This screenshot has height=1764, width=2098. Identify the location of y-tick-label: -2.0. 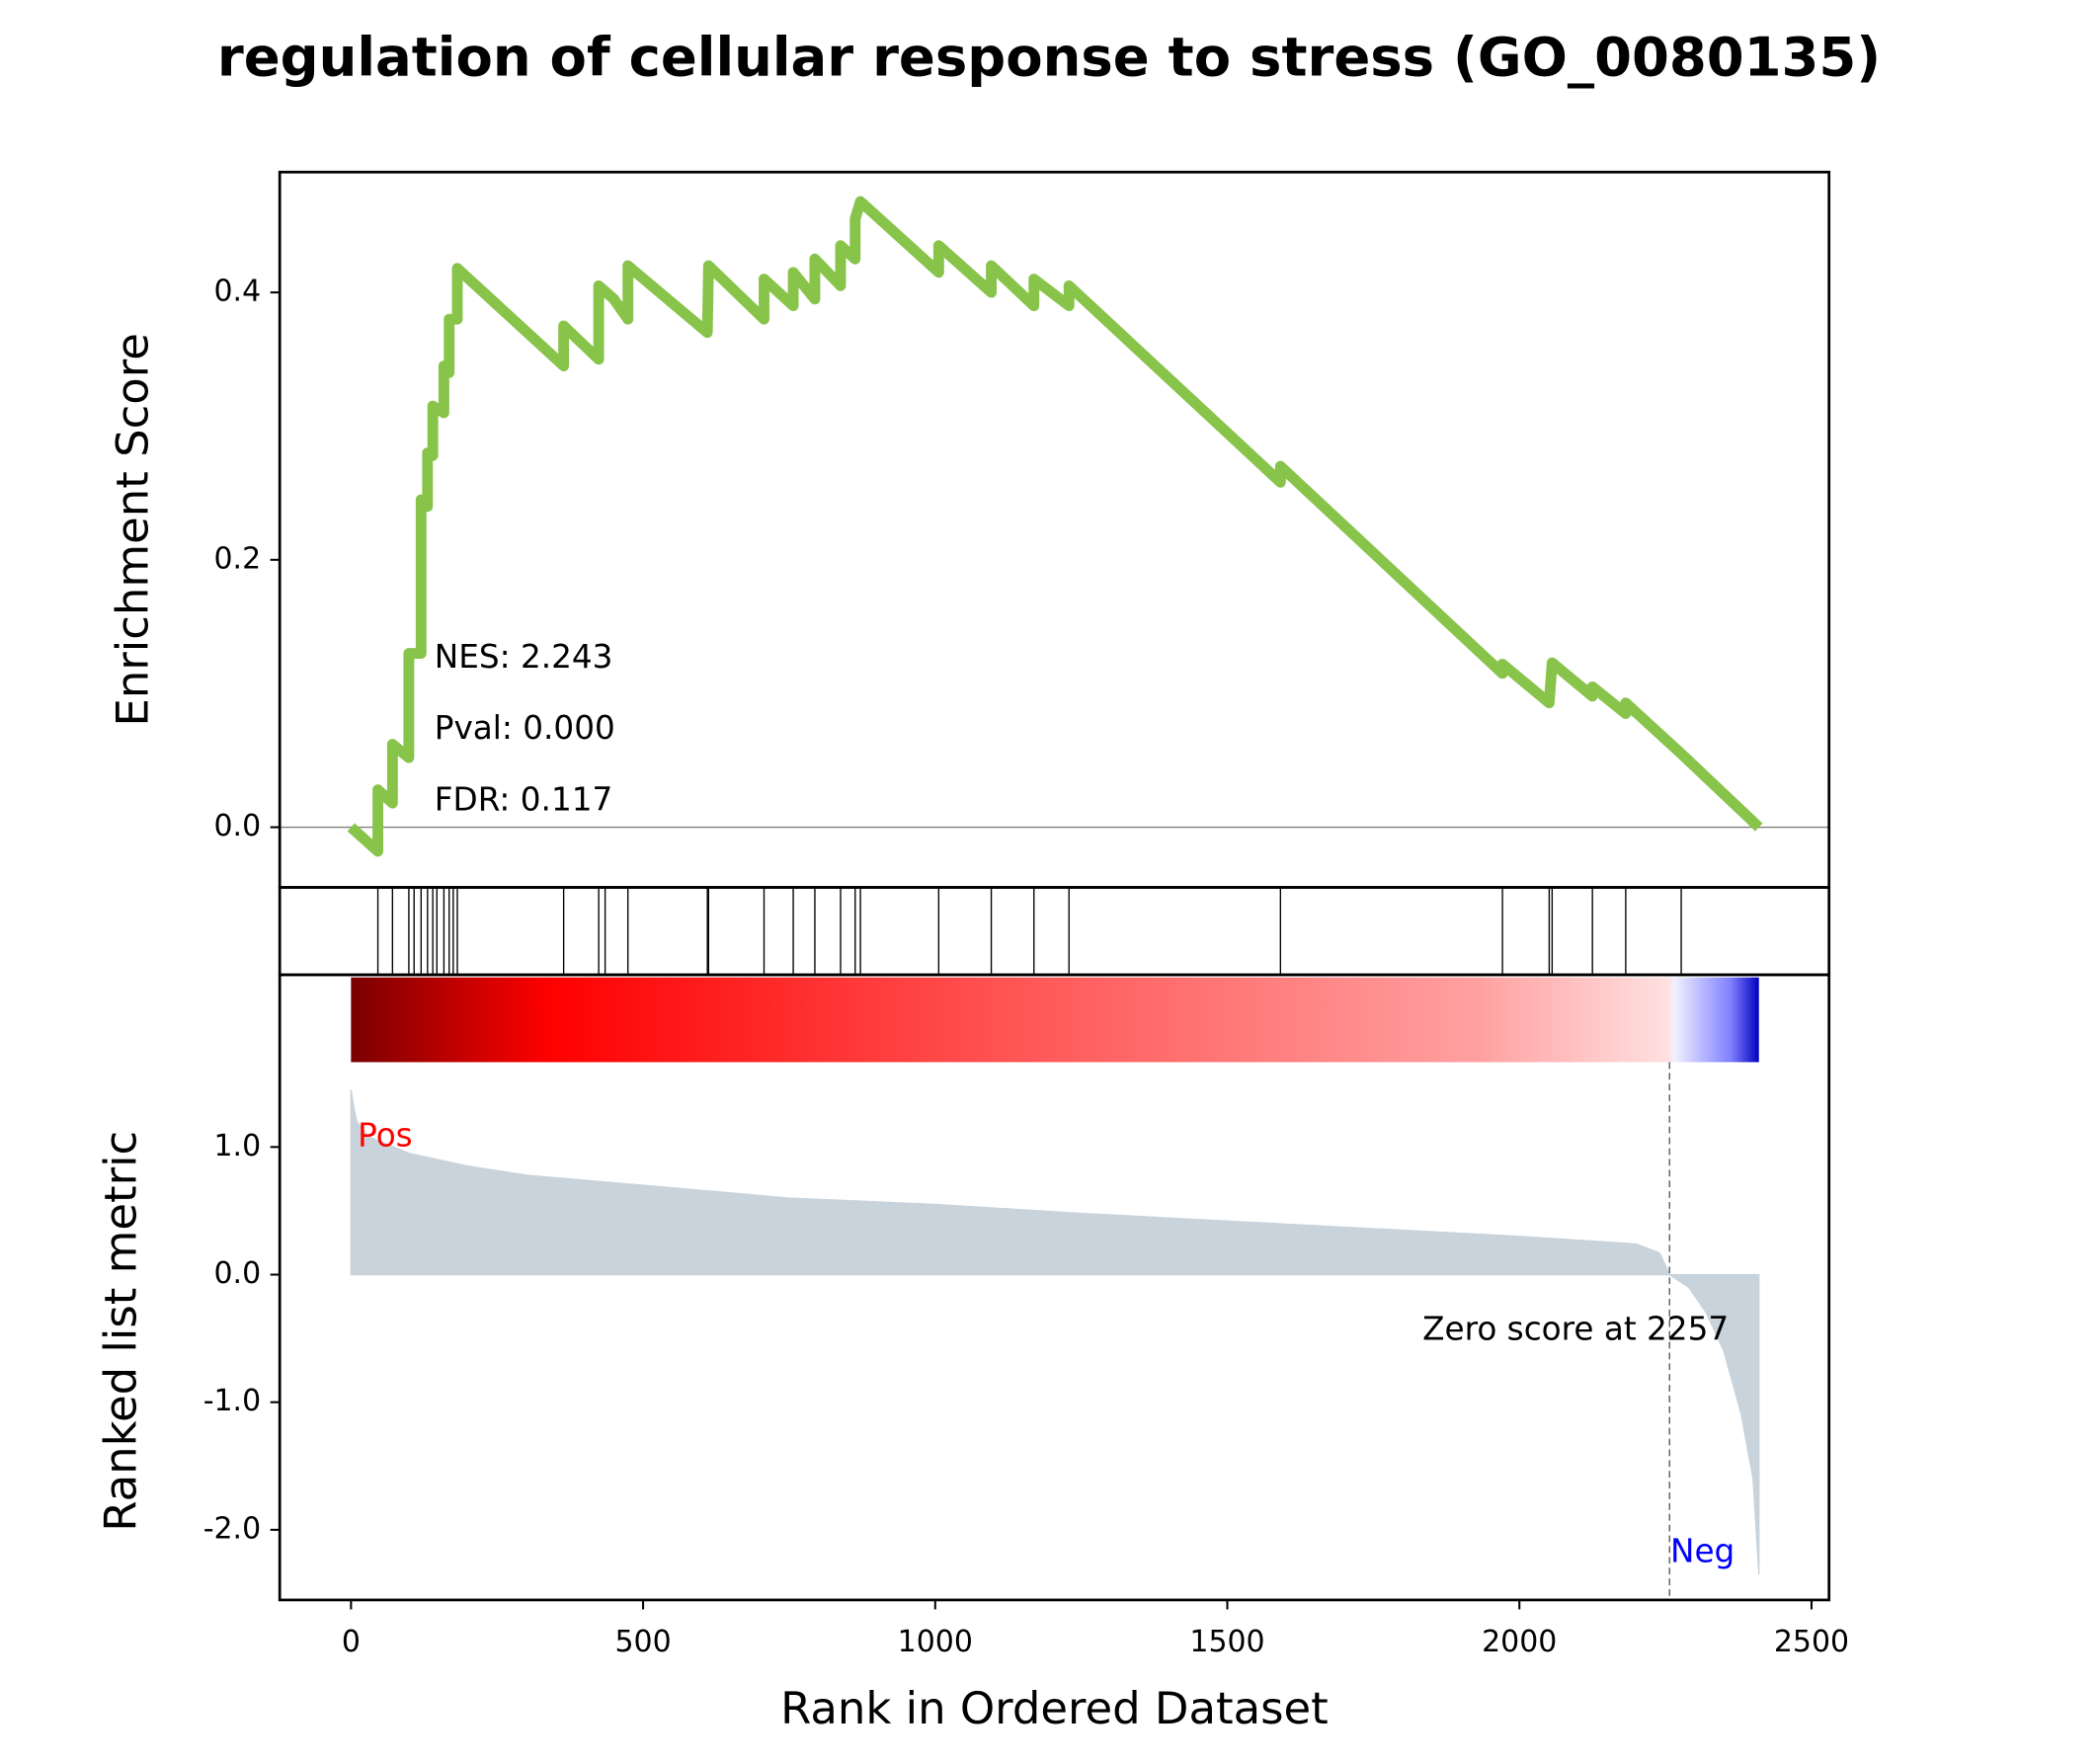
(232, 1529).